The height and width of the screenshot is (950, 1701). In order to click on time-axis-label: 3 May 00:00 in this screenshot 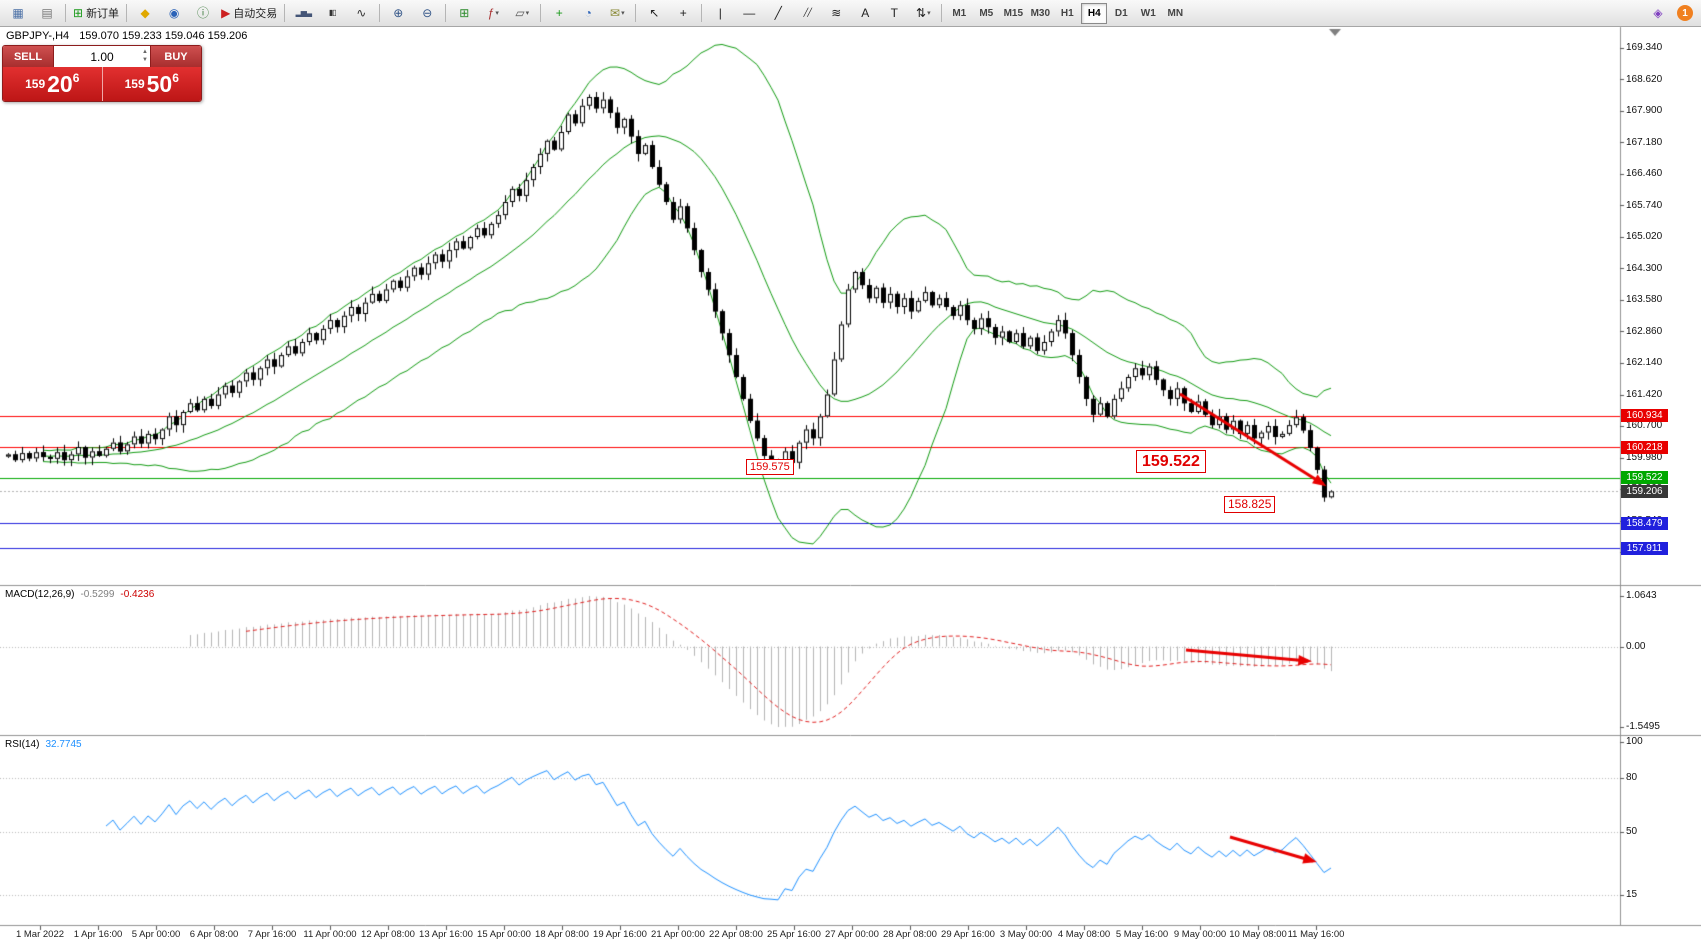, I will do `click(1026, 934)`.